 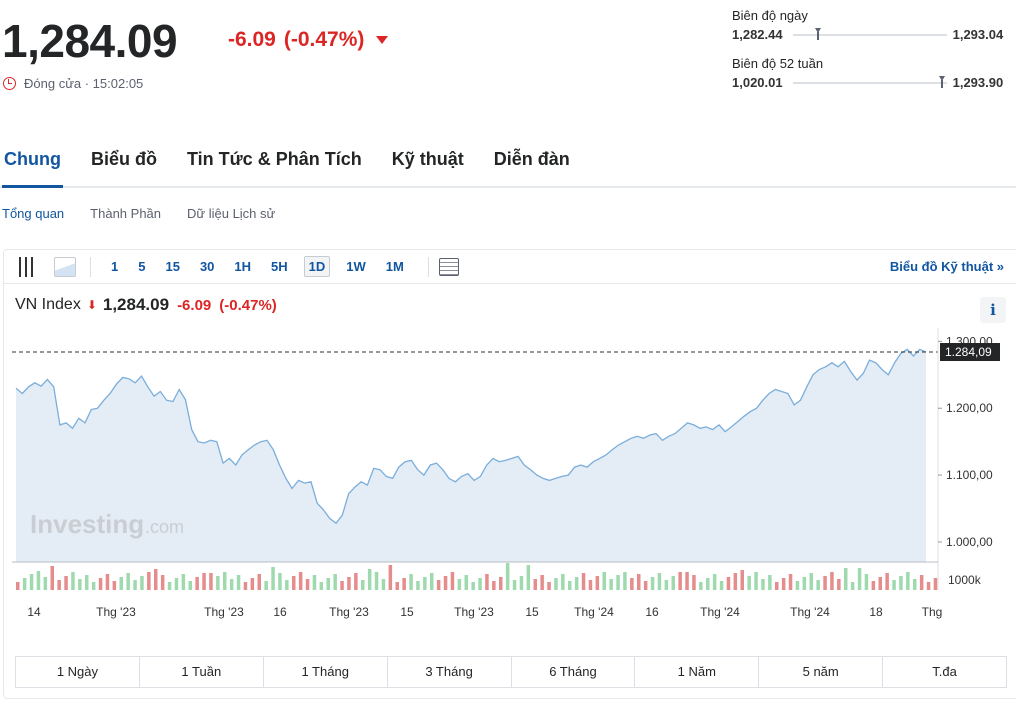 I want to click on period-5h: 5H, so click(x=279, y=266).